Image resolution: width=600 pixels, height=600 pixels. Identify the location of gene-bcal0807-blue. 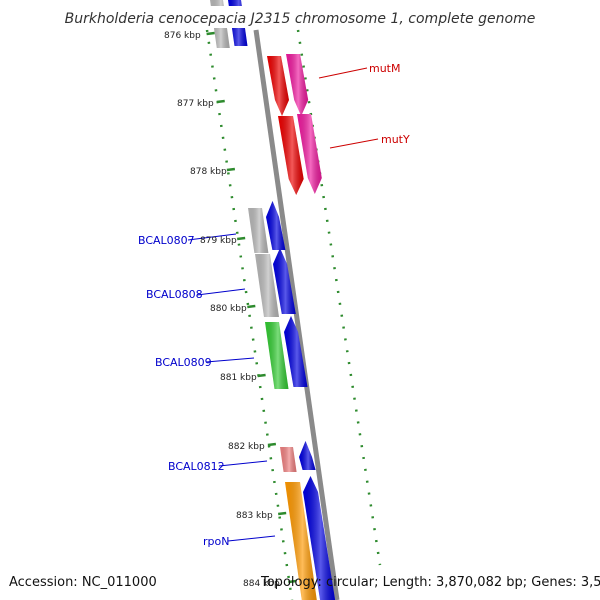
(276, 225).